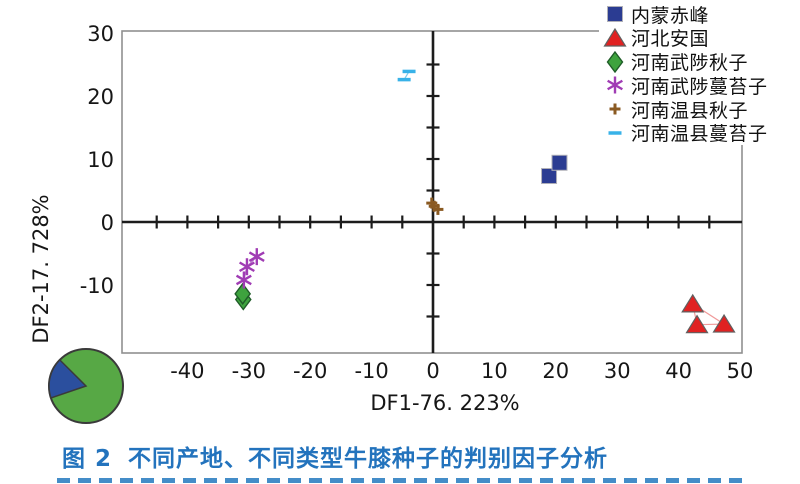 The image size is (800, 484). Describe the element at coordinates (690, 110) in the screenshot. I see `legend-label: 河南温县秋子` at that location.